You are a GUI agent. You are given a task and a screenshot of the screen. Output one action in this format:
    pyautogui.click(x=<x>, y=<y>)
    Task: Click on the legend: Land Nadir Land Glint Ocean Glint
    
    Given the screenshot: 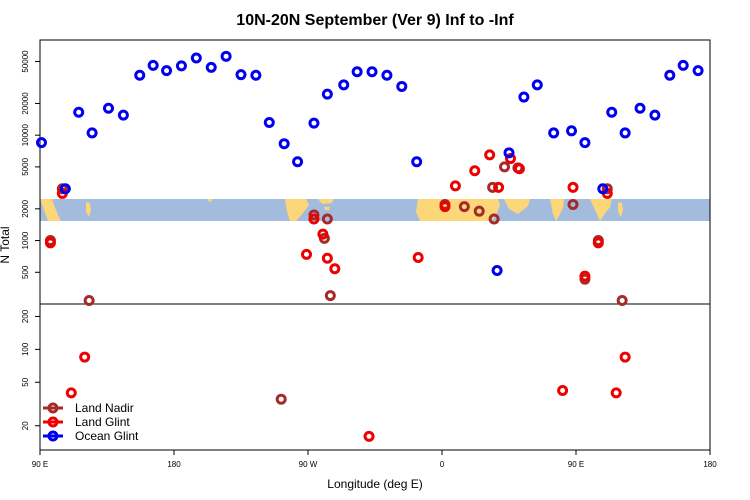 What is the action you would take?
    pyautogui.click(x=91, y=422)
    